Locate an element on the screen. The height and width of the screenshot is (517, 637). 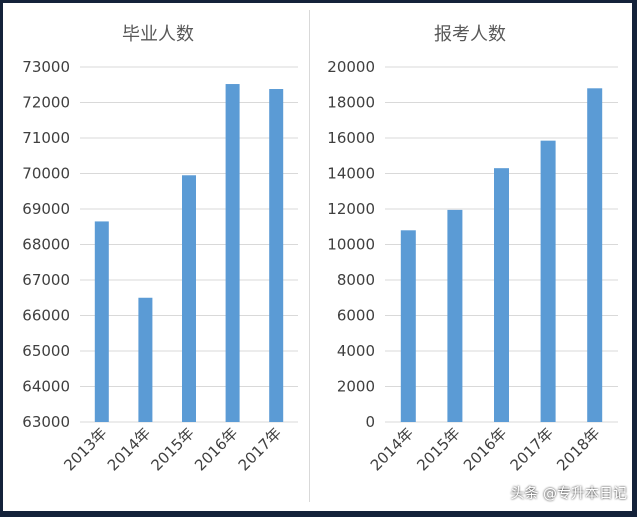
chart-1-y-tick-label: 71000 is located at coordinates (46, 138).